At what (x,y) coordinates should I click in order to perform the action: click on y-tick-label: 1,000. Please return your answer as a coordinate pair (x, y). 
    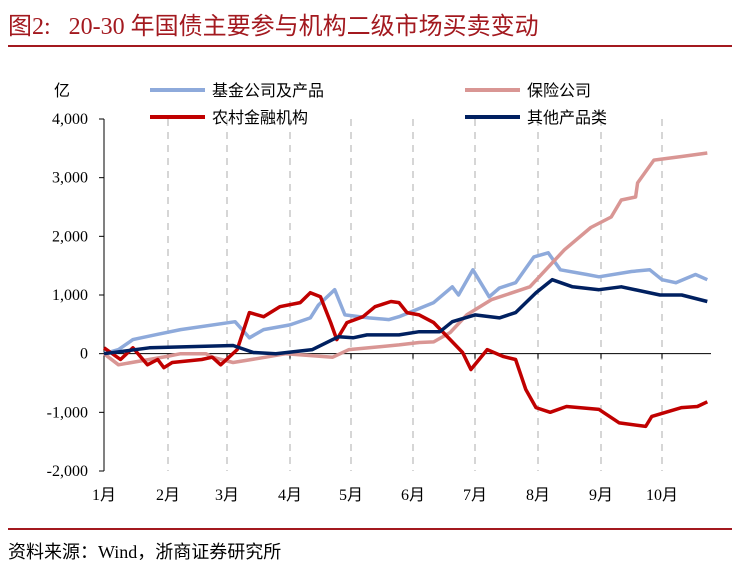
    Looking at the image, I should click on (70, 295).